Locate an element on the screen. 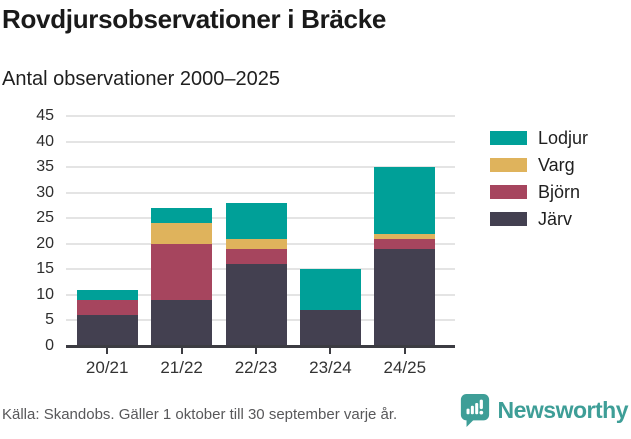  chart-legend: Lodjur Varg Björn Järv is located at coordinates (539, 178).